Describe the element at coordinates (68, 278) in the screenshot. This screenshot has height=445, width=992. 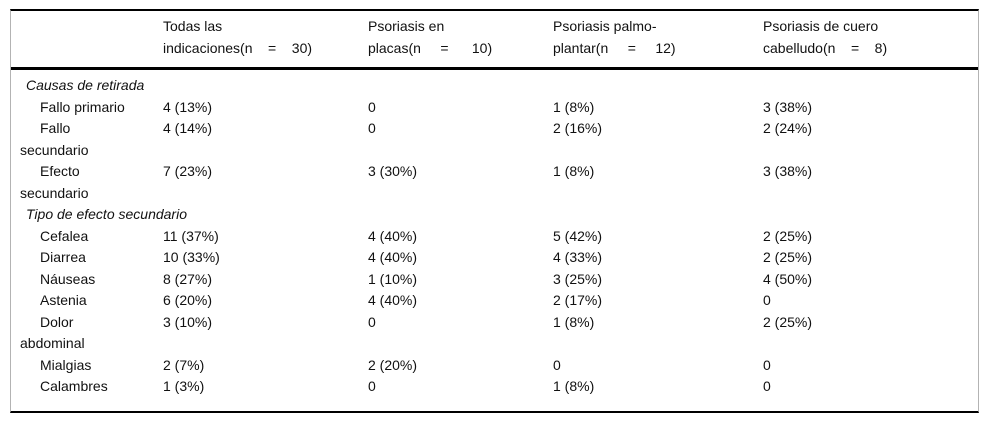
I see `row-label: Náuseas` at that location.